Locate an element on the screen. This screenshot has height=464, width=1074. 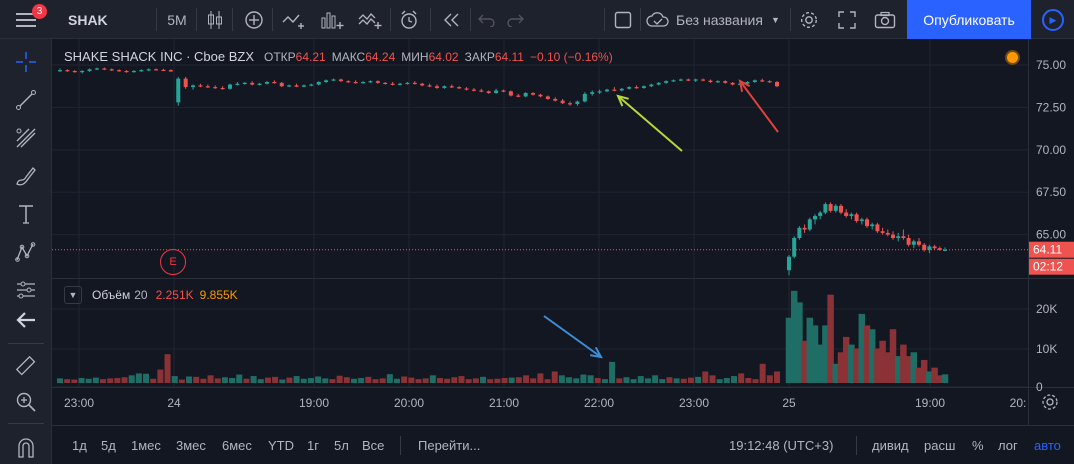
trend-line-tool is located at coordinates (26, 100).